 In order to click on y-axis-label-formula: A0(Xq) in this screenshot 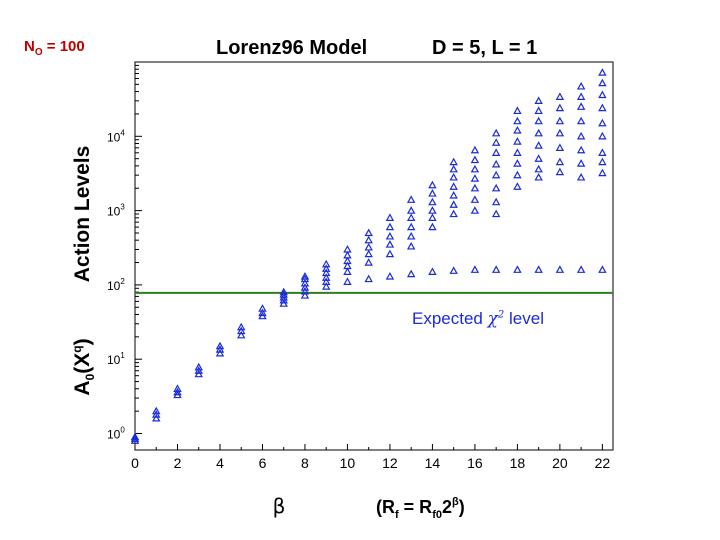, I will do `click(83, 366)`.